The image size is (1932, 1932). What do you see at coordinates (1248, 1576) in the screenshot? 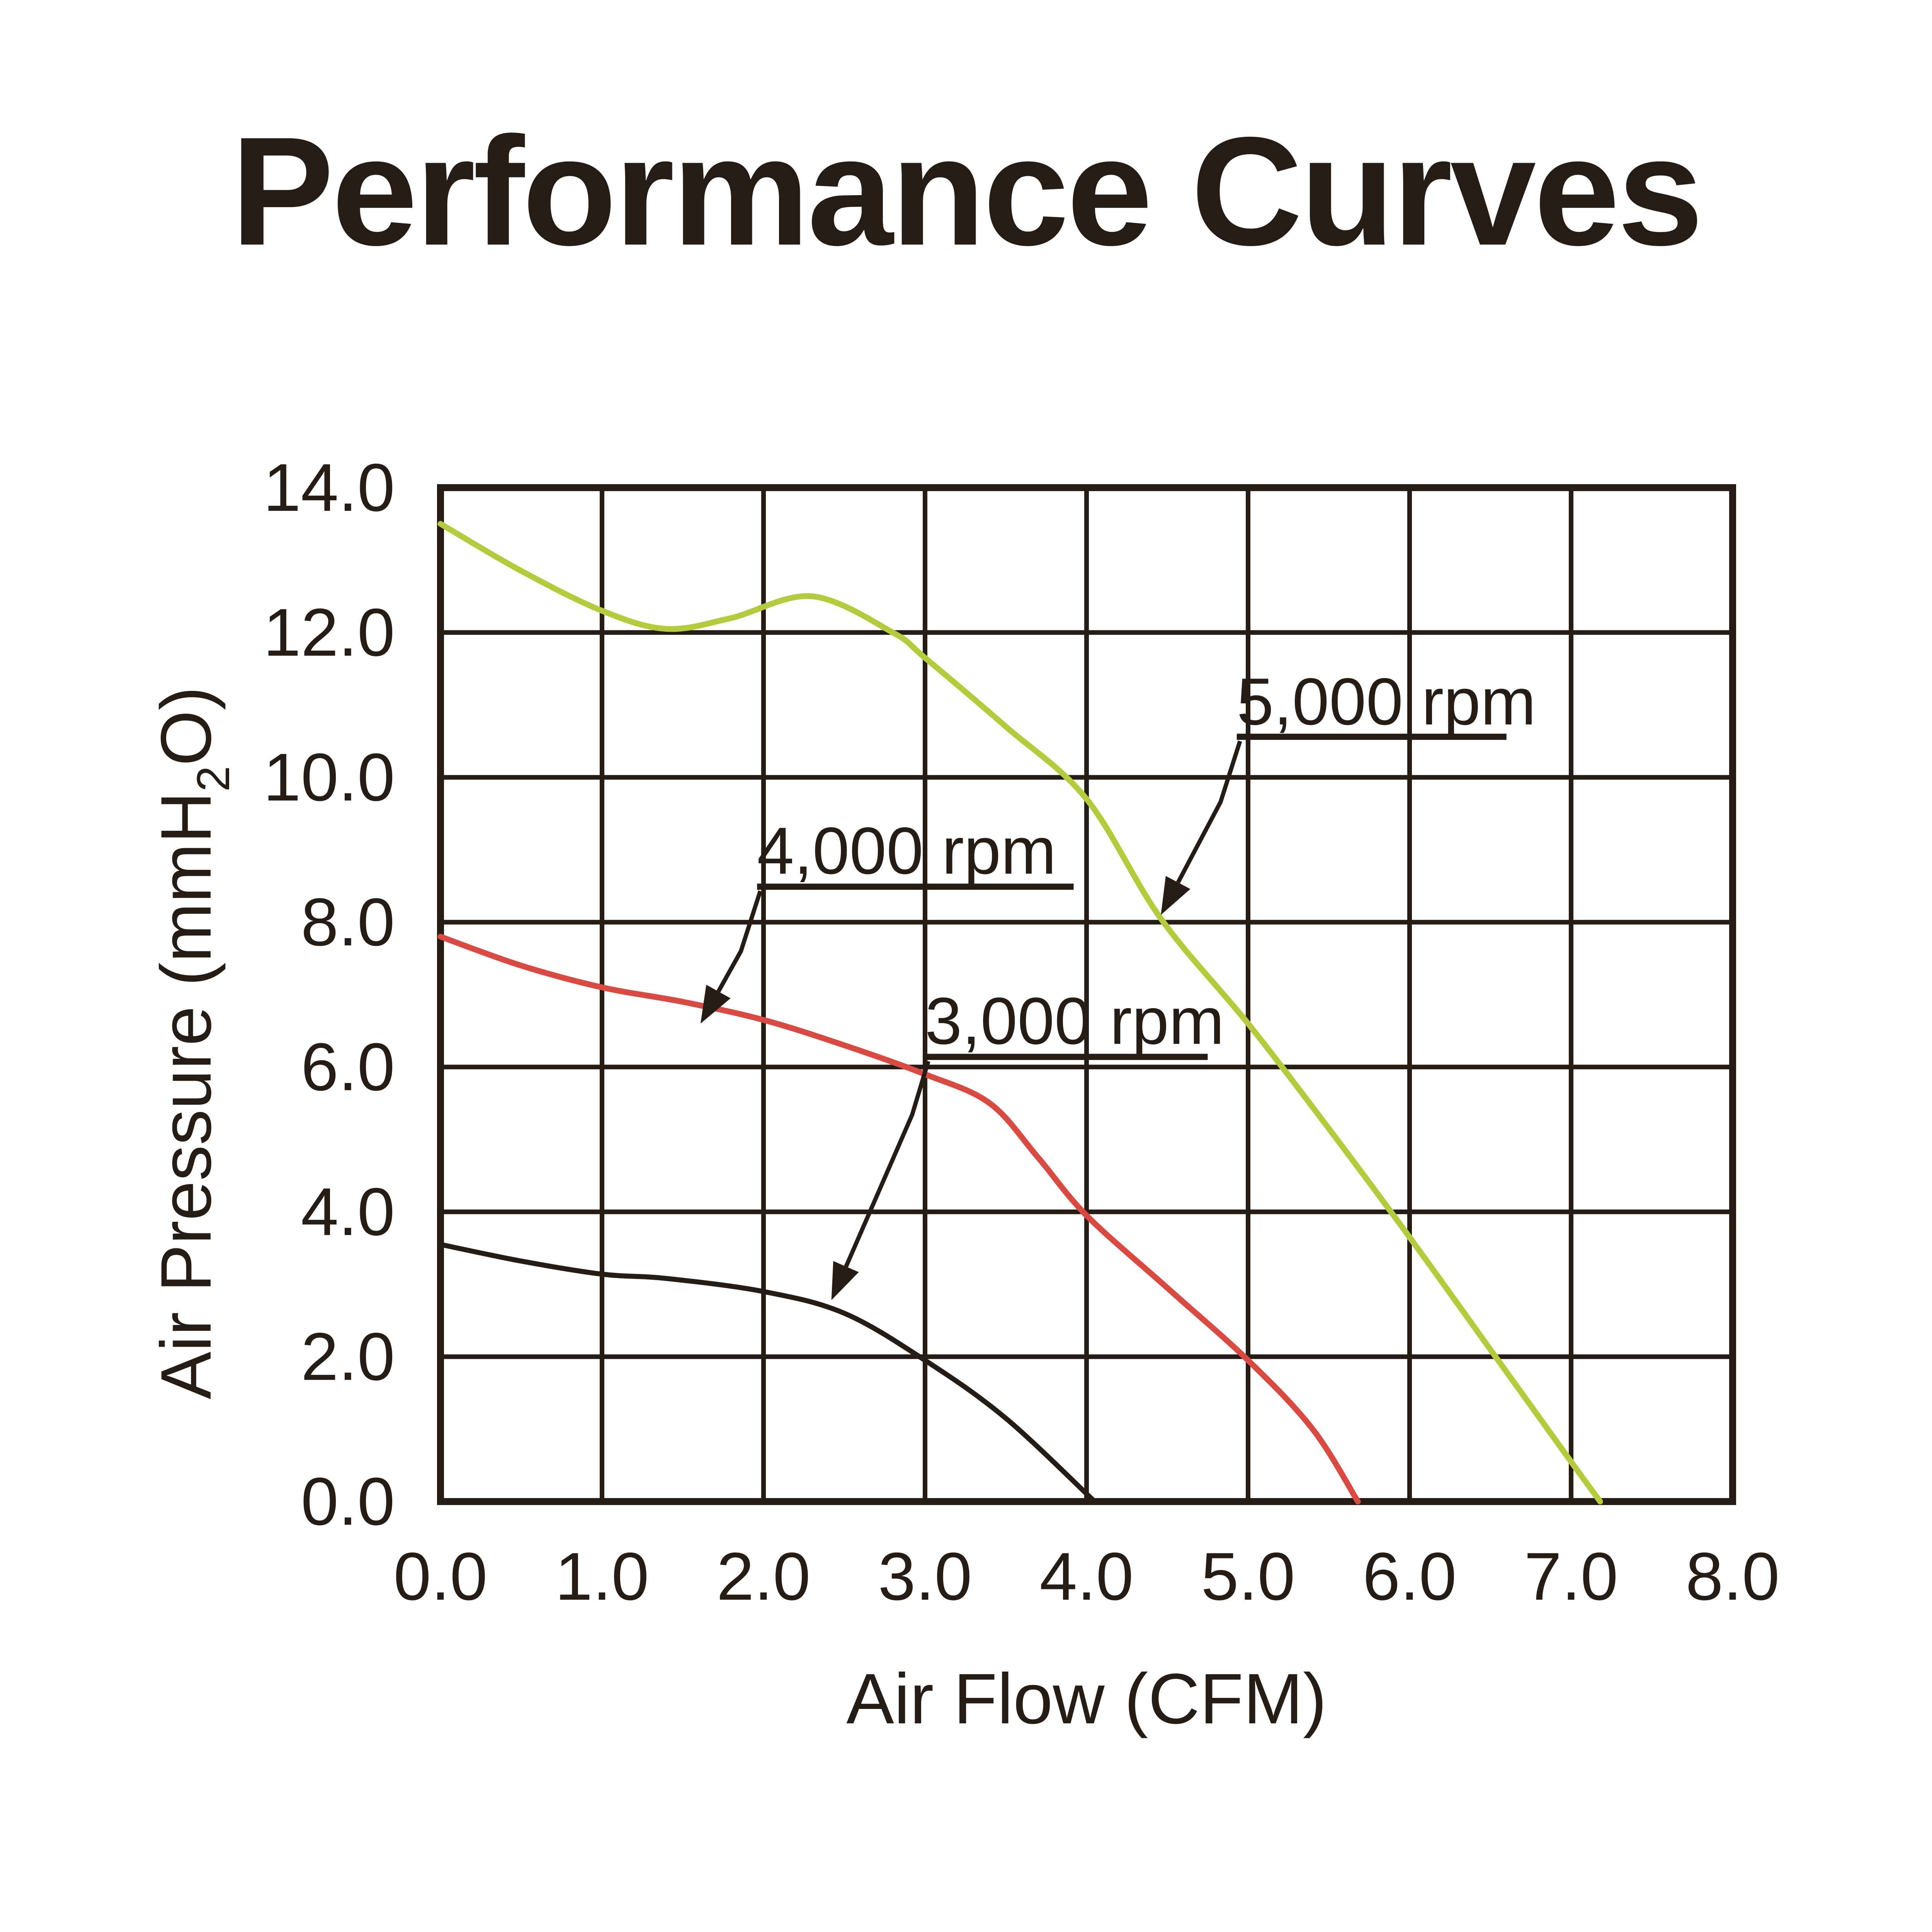
I see `x-tick-label: 5.0` at bounding box center [1248, 1576].